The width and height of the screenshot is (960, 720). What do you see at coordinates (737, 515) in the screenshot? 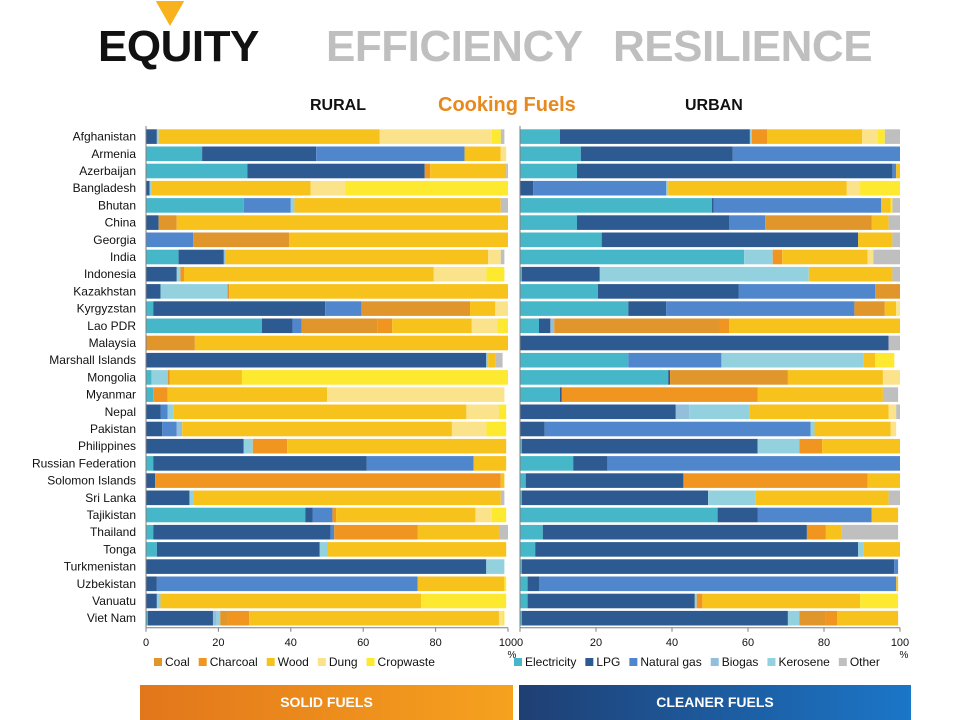
I see `bar-segment-urban-tajikistan-lpg` at bounding box center [737, 515].